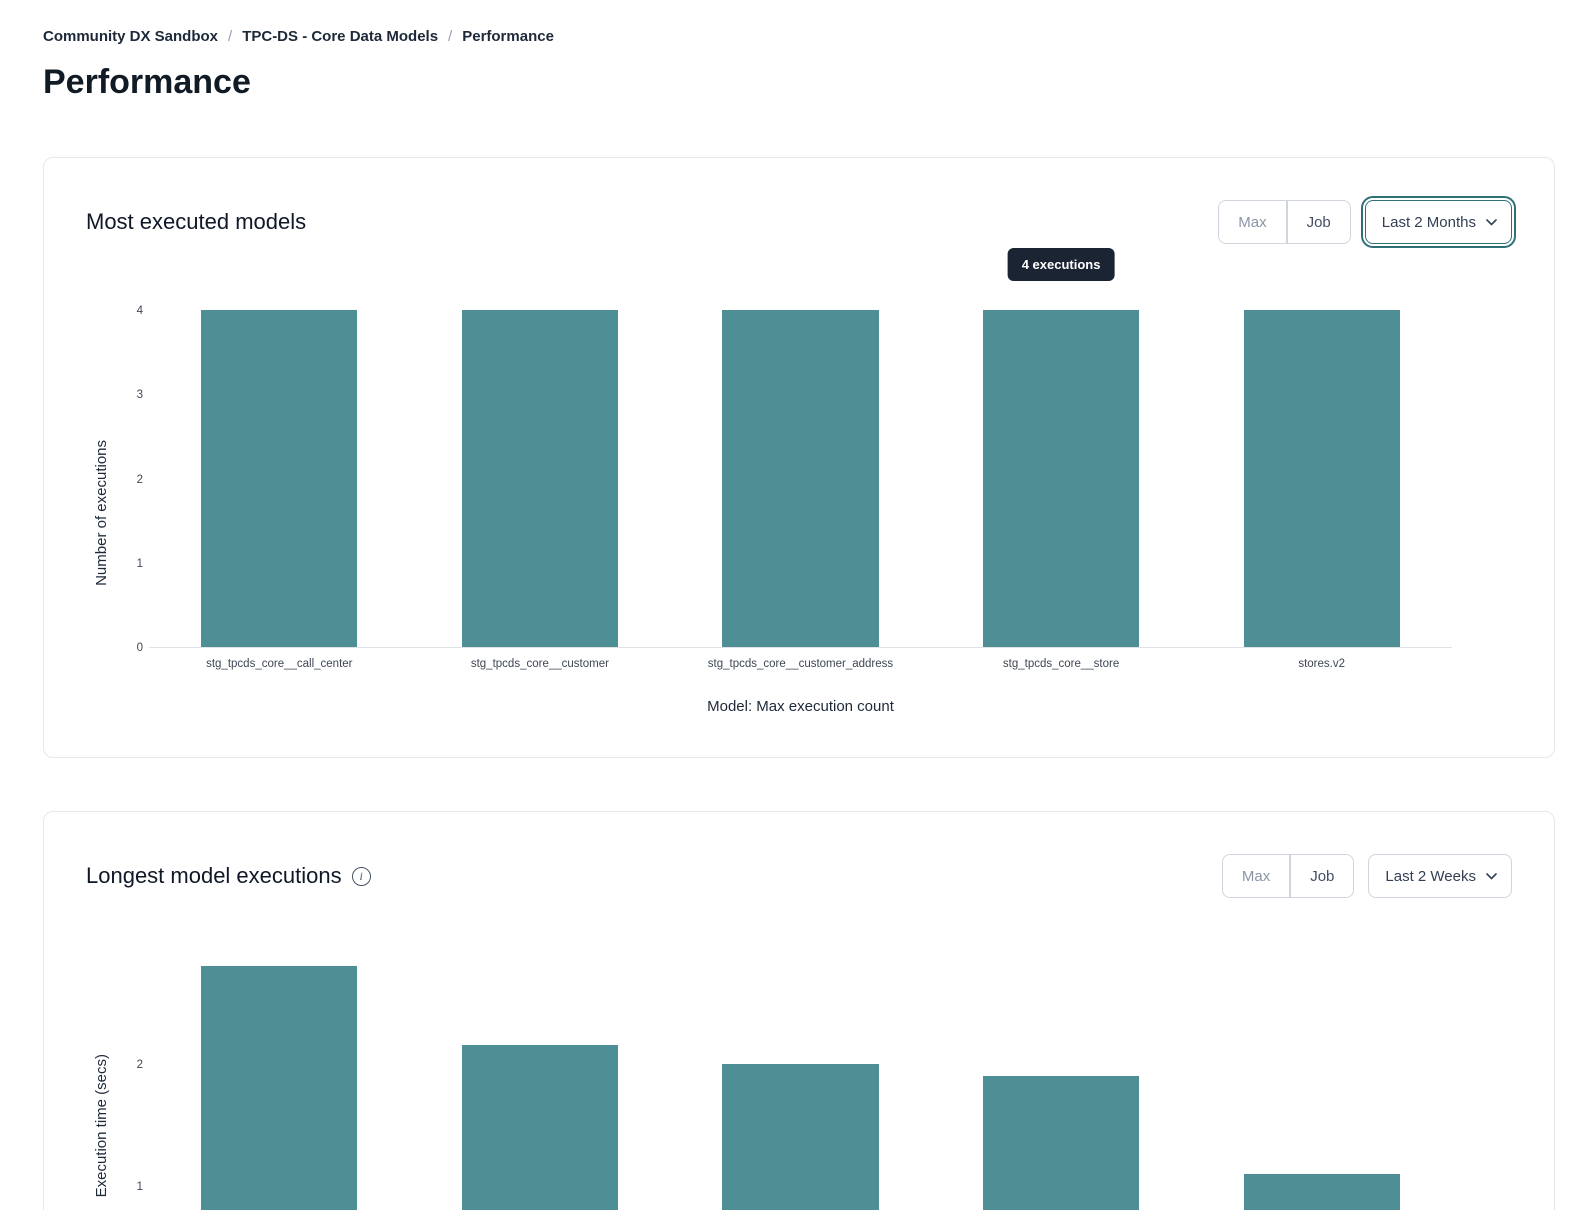 The width and height of the screenshot is (1584, 1210). Describe the element at coordinates (800, 478) in the screenshot. I see `bar-stg_tpcds_core__customer_address` at that location.